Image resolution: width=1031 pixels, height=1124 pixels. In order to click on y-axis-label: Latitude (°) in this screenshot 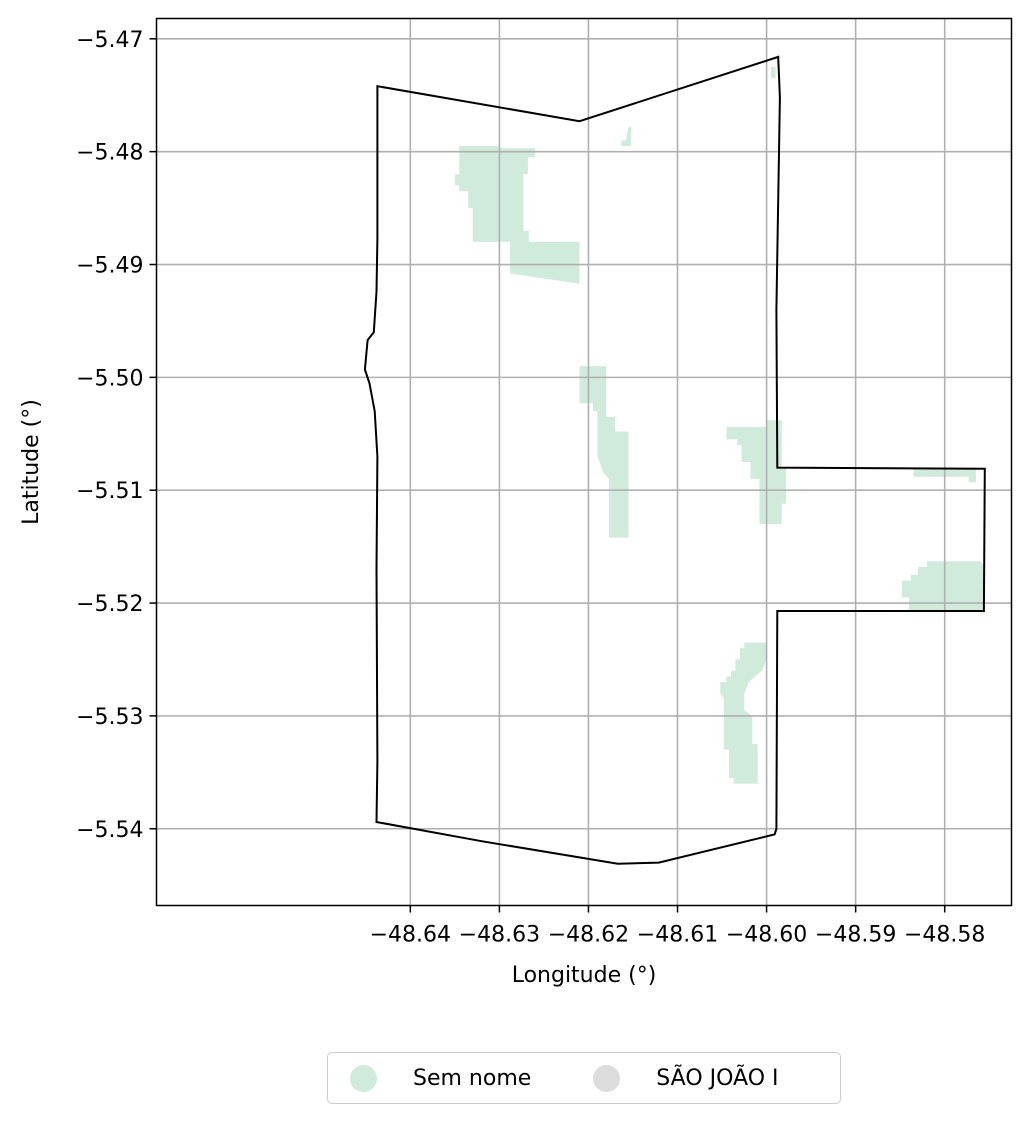, I will do `click(31, 462)`.